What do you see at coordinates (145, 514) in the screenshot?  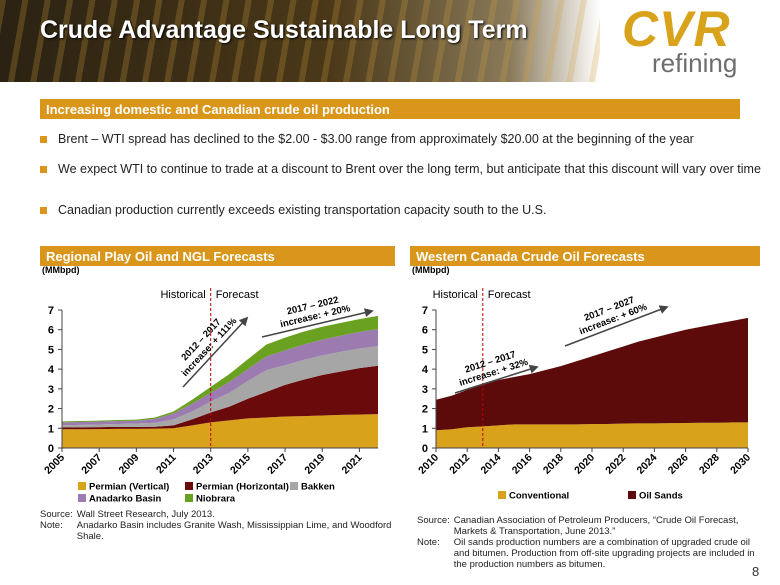 I see `source-text: Wall Street Research, July 2013.` at bounding box center [145, 514].